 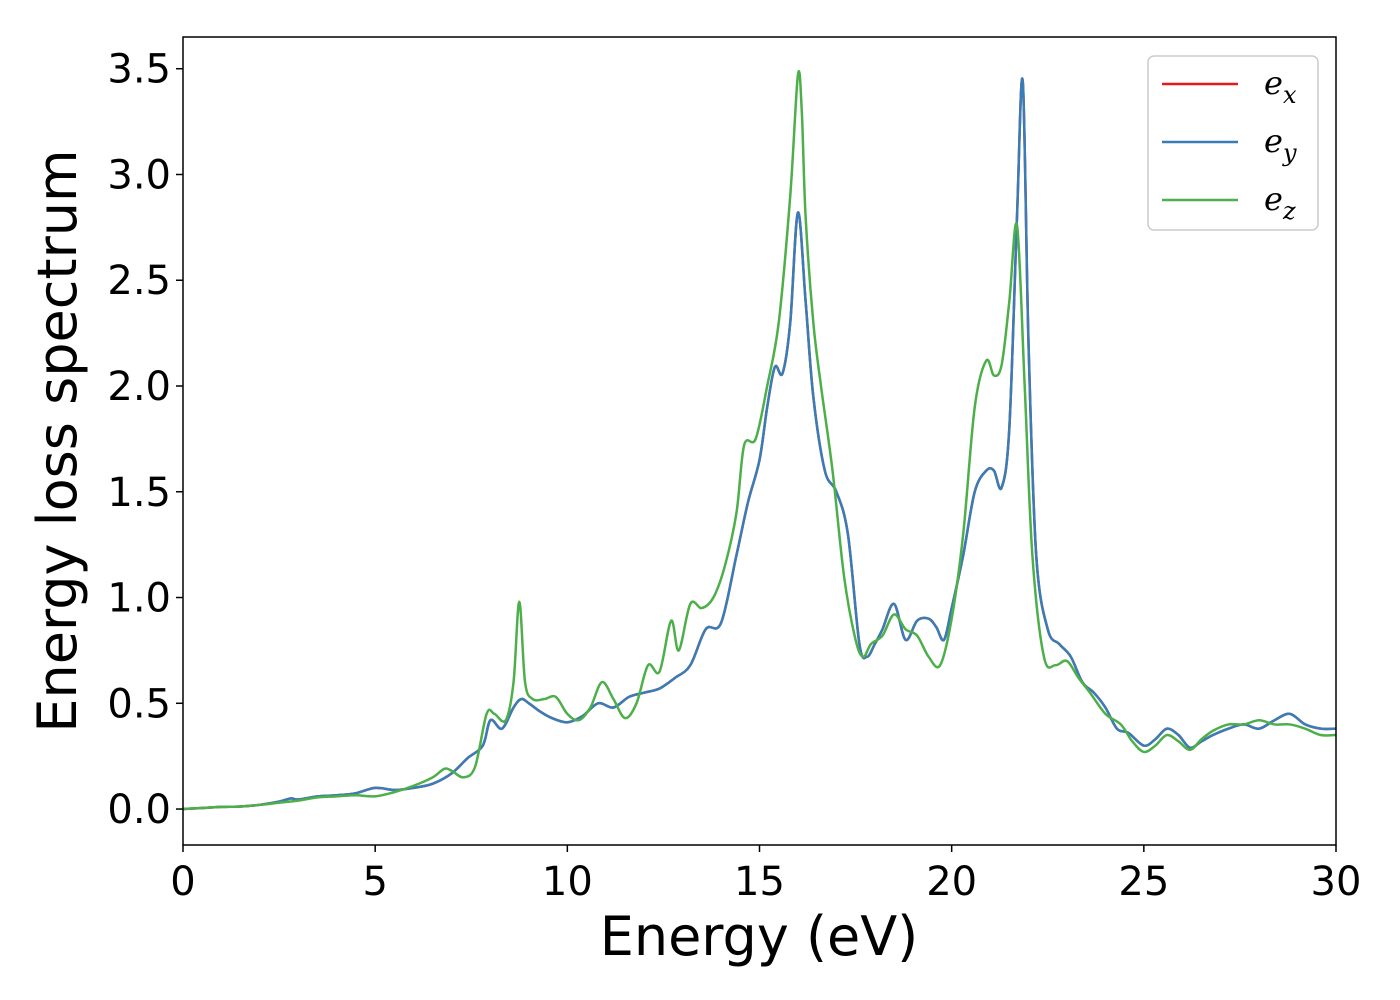 I want to click on x-tick-label: 30, so click(x=1336, y=882).